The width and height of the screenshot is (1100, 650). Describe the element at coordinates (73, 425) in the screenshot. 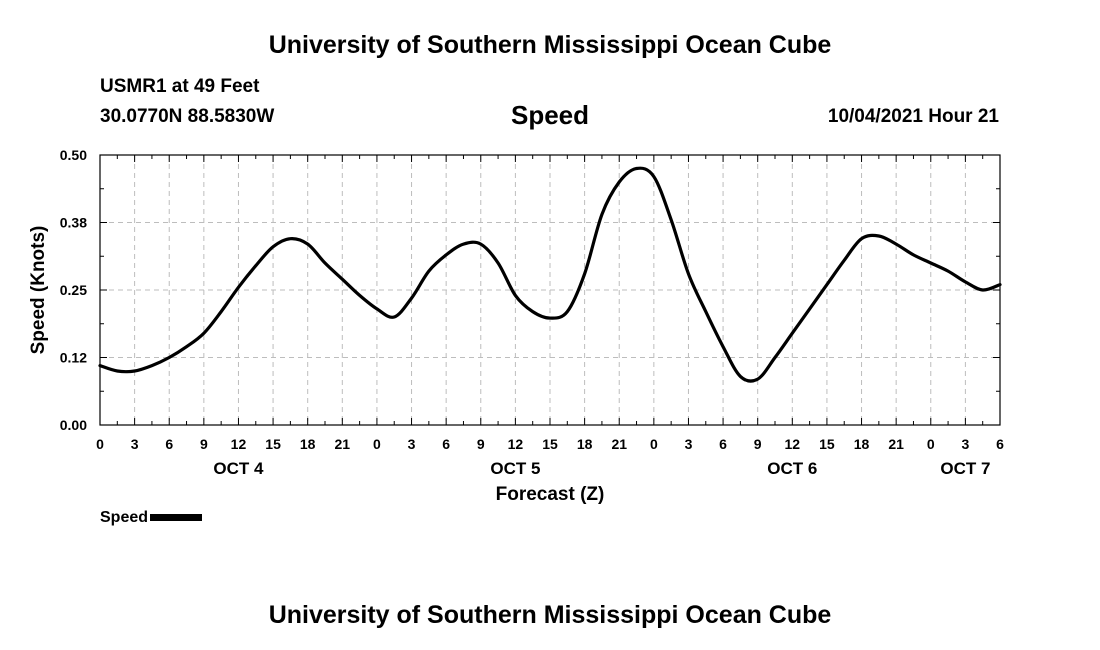

I see `y-tick-label: 0.00` at that location.